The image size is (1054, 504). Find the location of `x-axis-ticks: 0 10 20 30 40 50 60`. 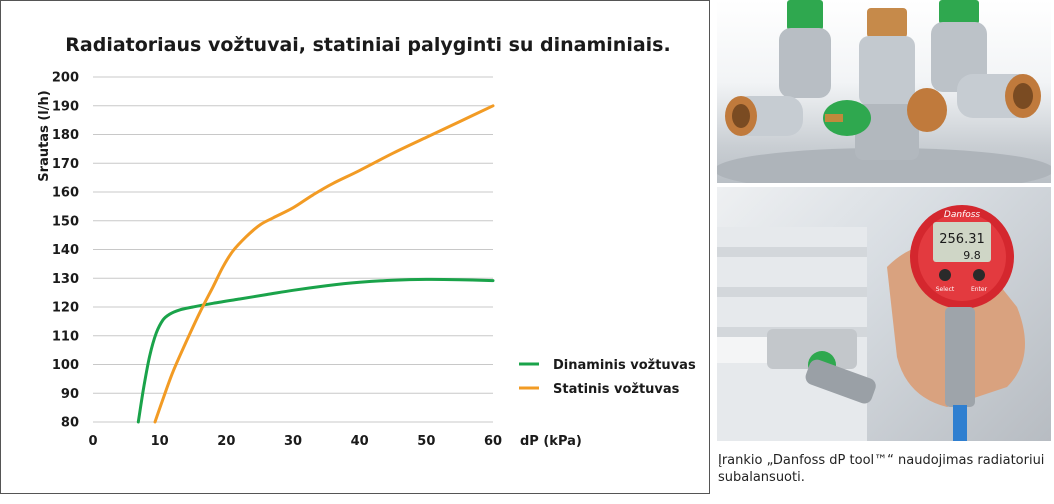

x-axis-ticks: 0 10 20 30 40 50 60 is located at coordinates (295, 441).